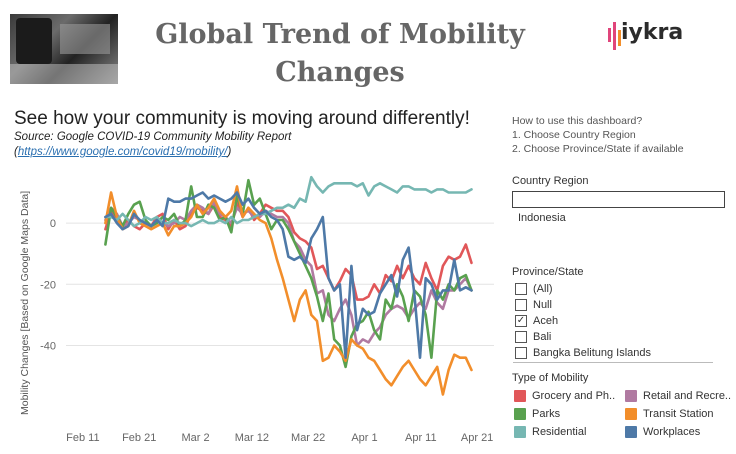  I want to click on legend-item: Retail and Recre.., so click(678, 396).